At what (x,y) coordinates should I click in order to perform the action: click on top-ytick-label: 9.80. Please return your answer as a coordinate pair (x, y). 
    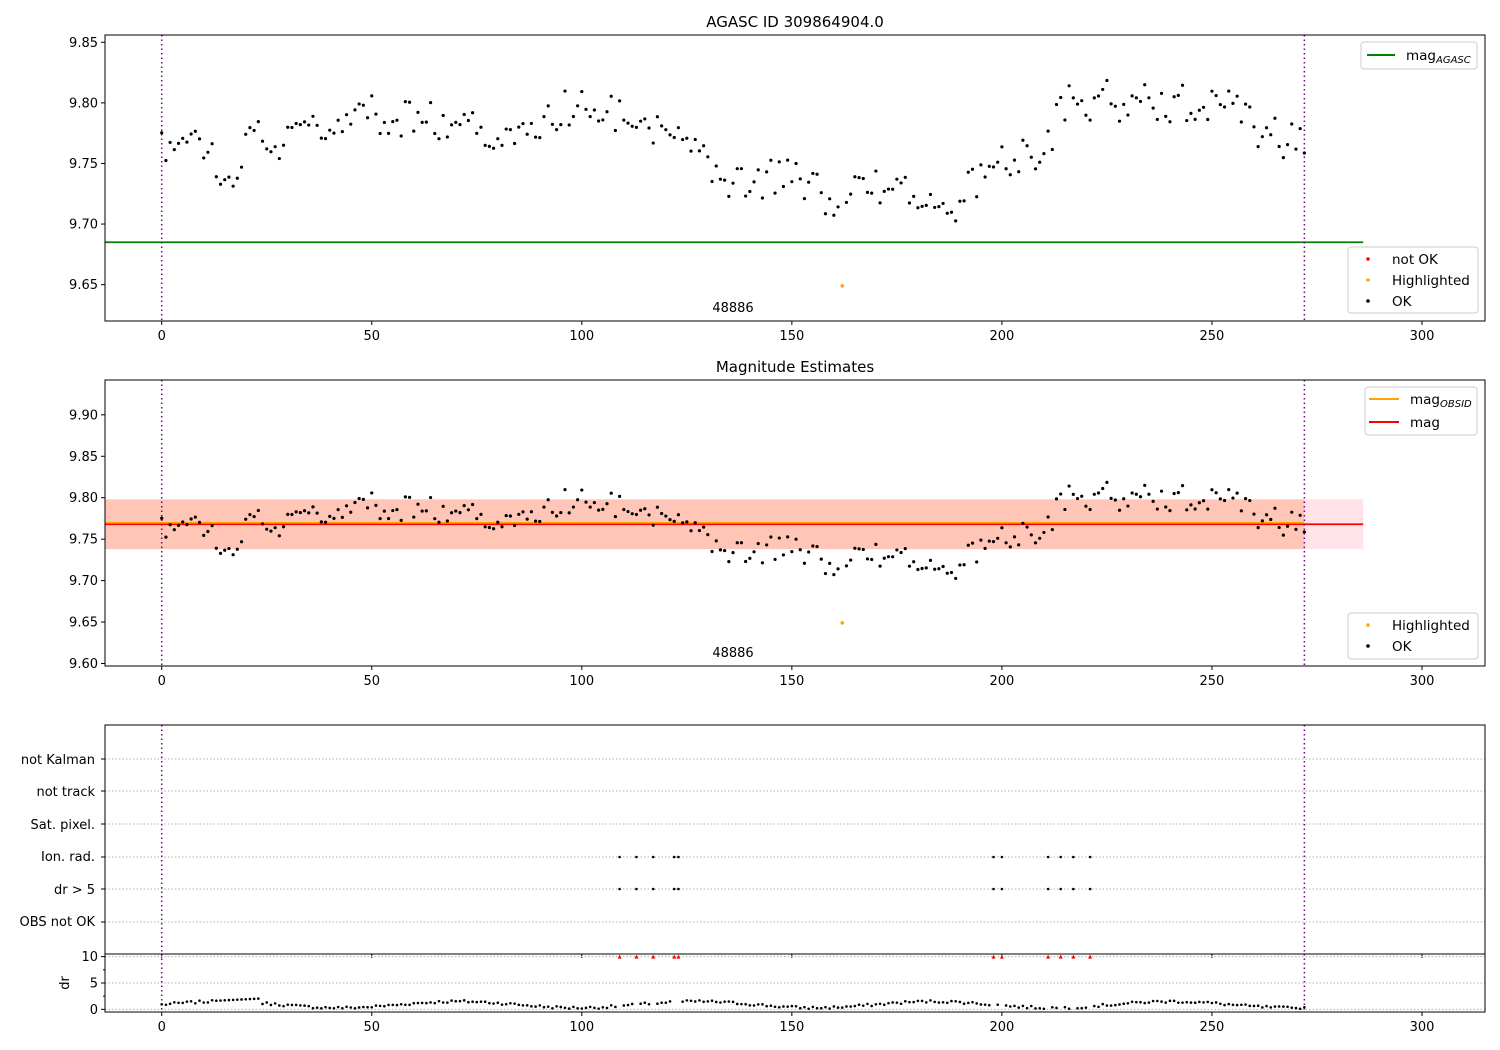
    Looking at the image, I should click on (83, 103).